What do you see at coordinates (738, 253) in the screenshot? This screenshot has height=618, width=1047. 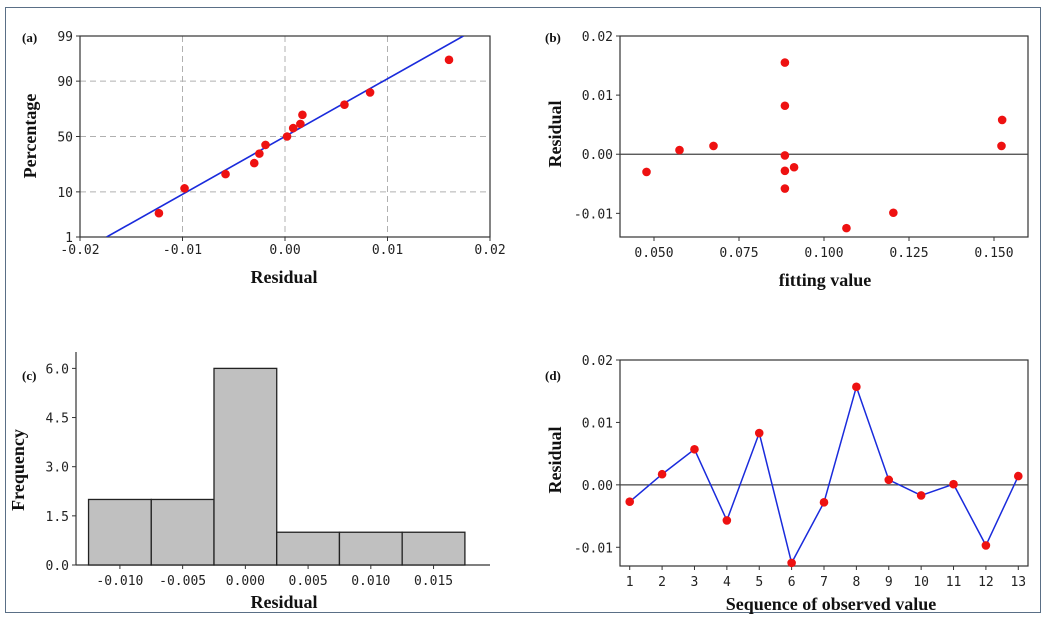 I see `x-tick-label: 0.075` at bounding box center [738, 253].